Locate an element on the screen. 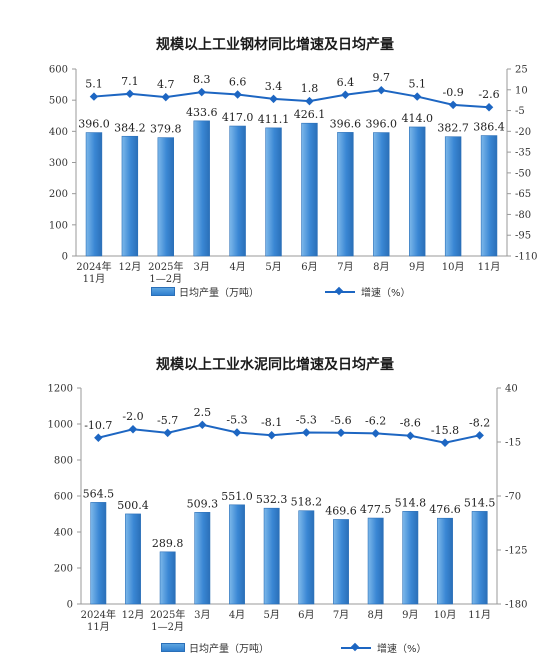  growth-value-label: -5.6 is located at coordinates (340, 420).